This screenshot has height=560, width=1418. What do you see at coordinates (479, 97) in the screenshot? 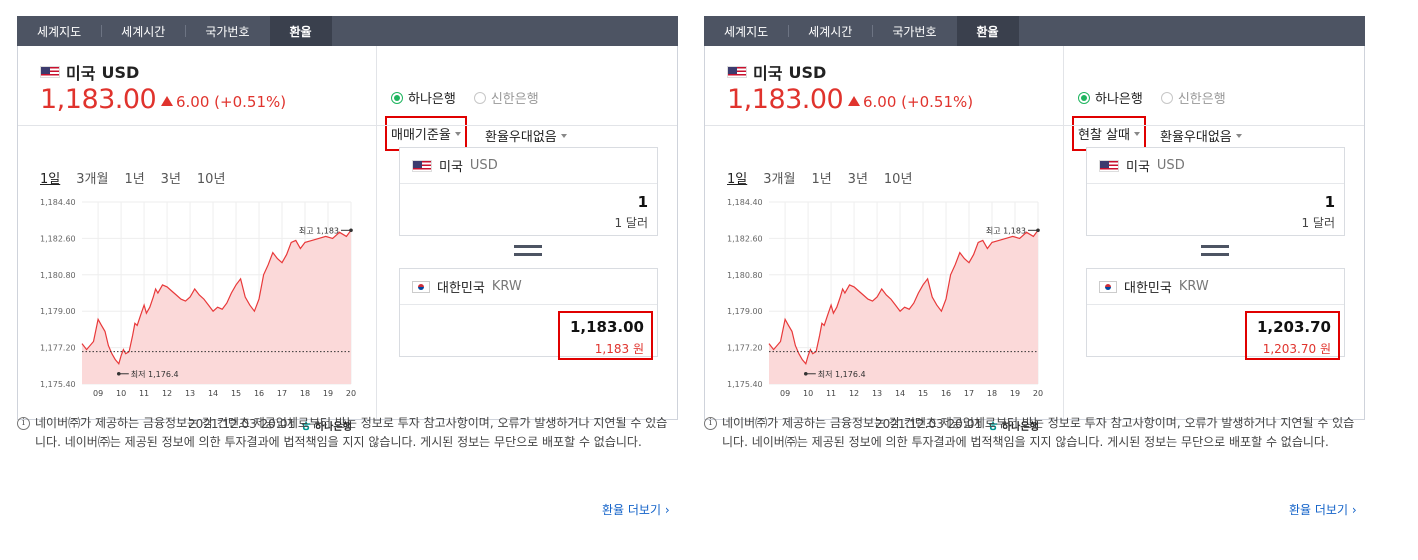
I see `radio-unchecked-icon` at bounding box center [479, 97].